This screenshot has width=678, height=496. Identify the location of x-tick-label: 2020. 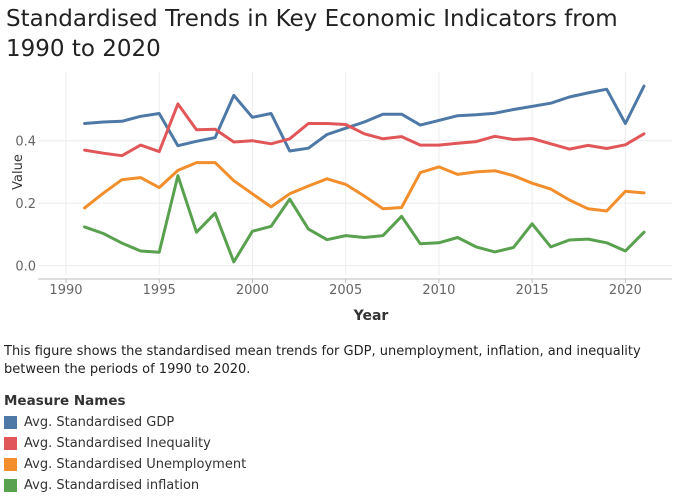
(625, 290).